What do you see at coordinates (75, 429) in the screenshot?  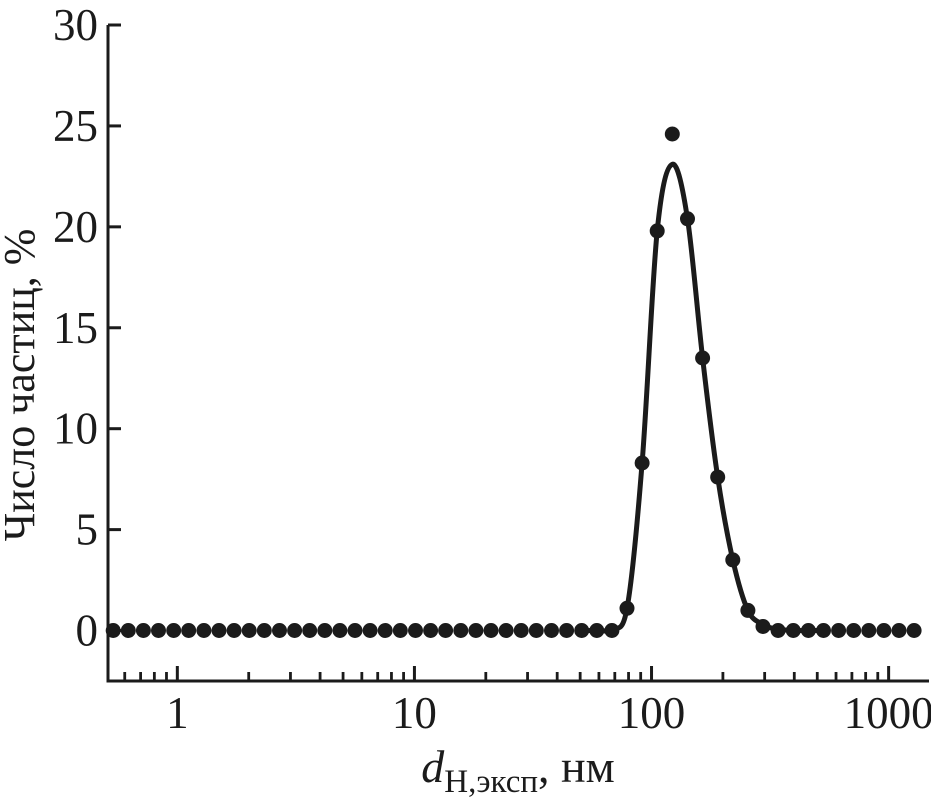 I see `y-tick-label: 10` at bounding box center [75, 429].